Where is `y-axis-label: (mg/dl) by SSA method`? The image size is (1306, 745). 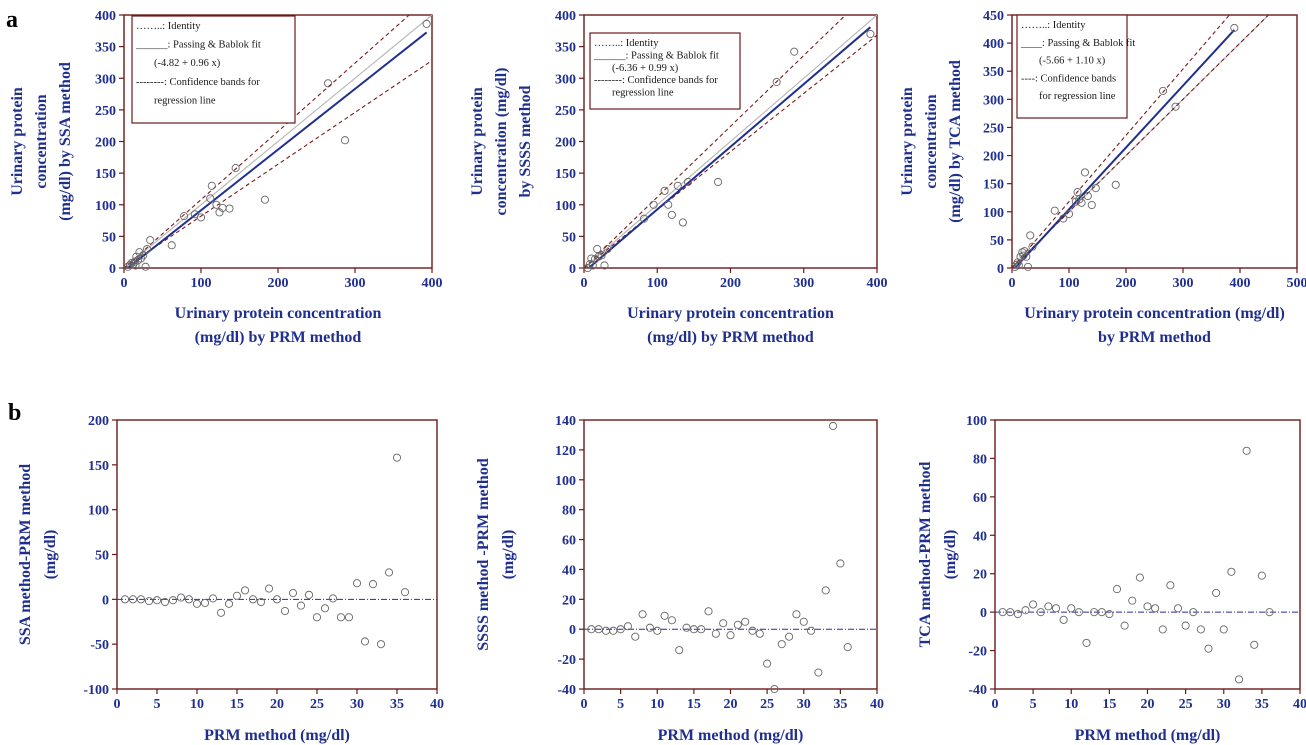 y-axis-label: (mg/dl) by SSA method is located at coordinates (65, 141).